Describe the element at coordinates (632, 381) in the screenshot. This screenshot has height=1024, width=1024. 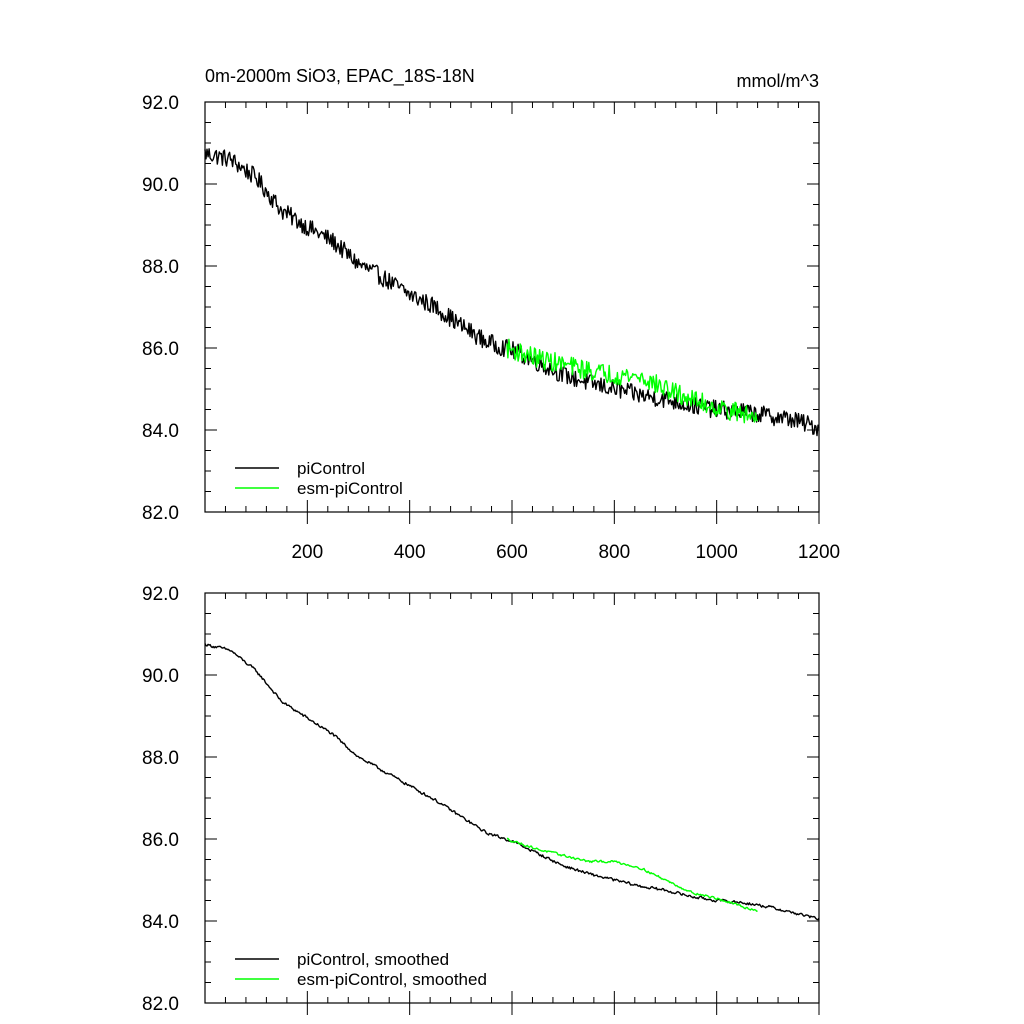
I see `series-line-esm-picontrol` at that location.